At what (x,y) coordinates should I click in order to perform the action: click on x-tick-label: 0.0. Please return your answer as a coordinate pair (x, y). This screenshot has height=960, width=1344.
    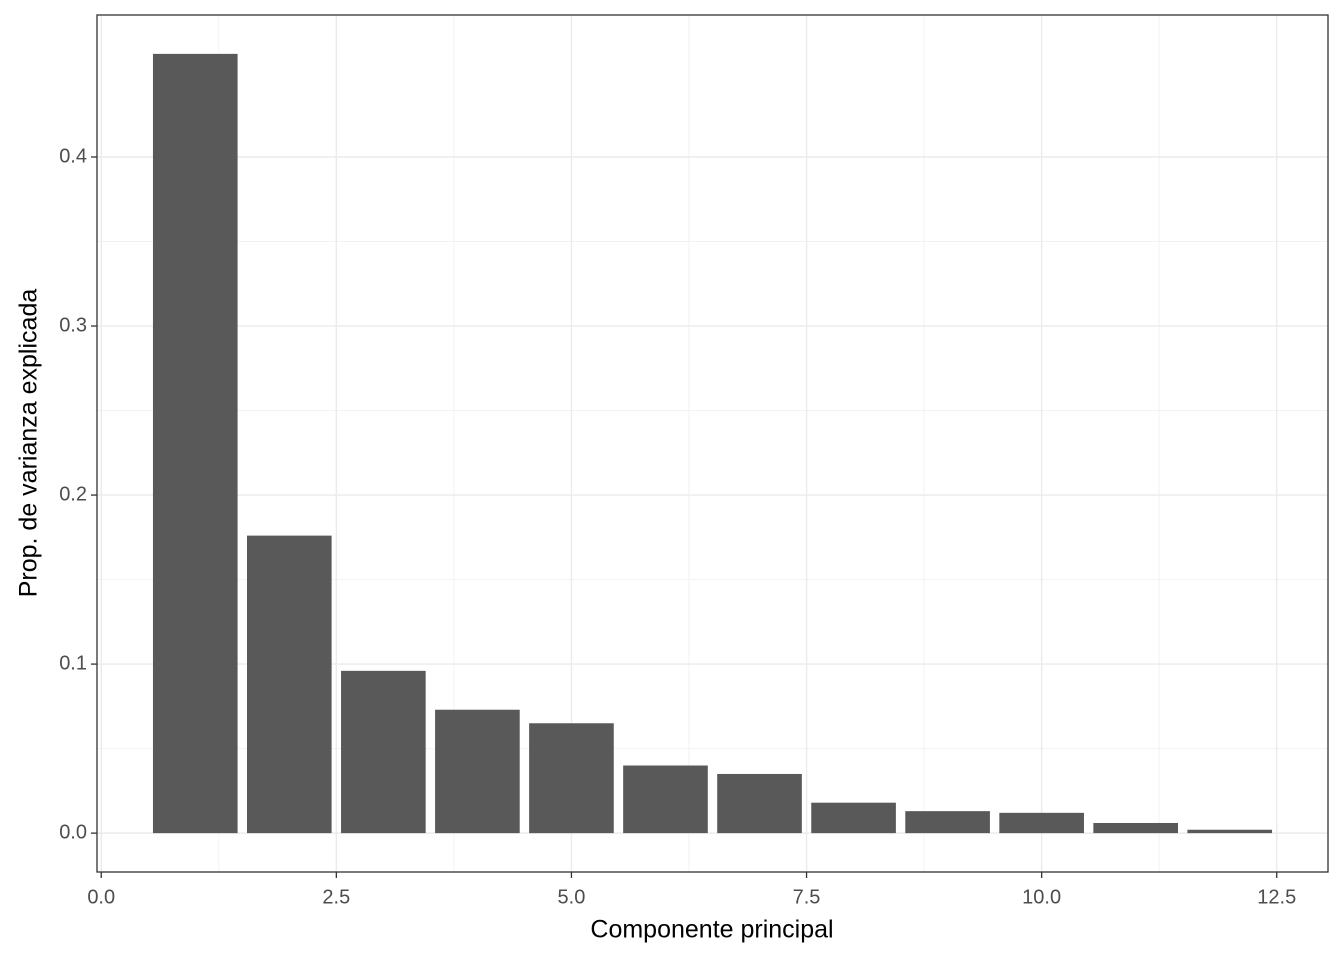
    Looking at the image, I should click on (101, 897).